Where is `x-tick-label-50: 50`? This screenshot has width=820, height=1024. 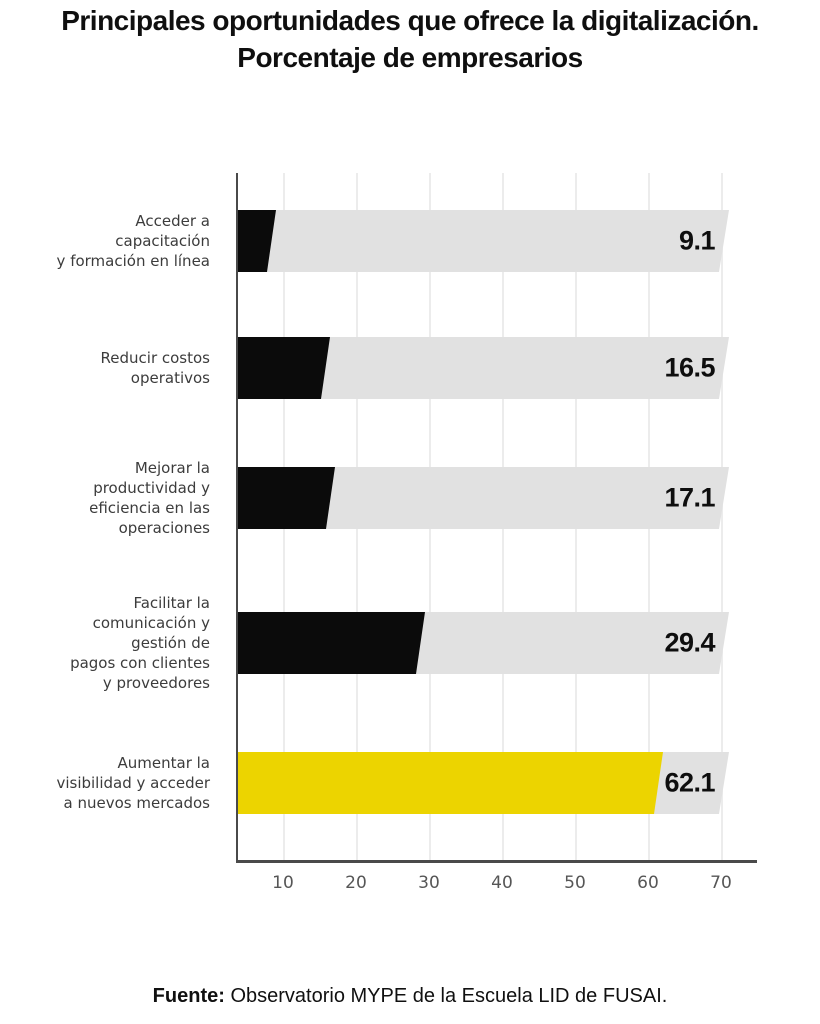 x-tick-label-50: 50 is located at coordinates (575, 883).